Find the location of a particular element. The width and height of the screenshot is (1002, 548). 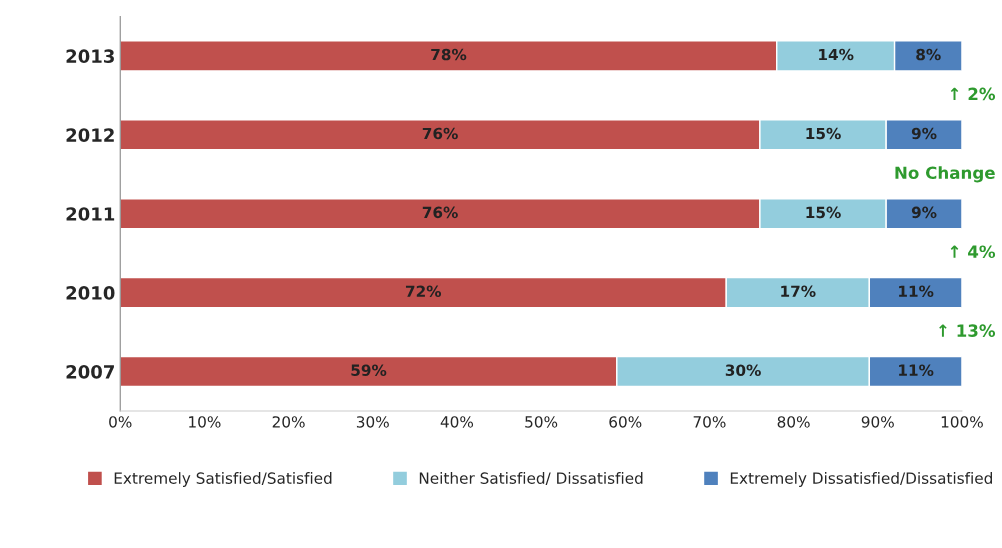

annotation: ↑ 13% is located at coordinates (967, 330).